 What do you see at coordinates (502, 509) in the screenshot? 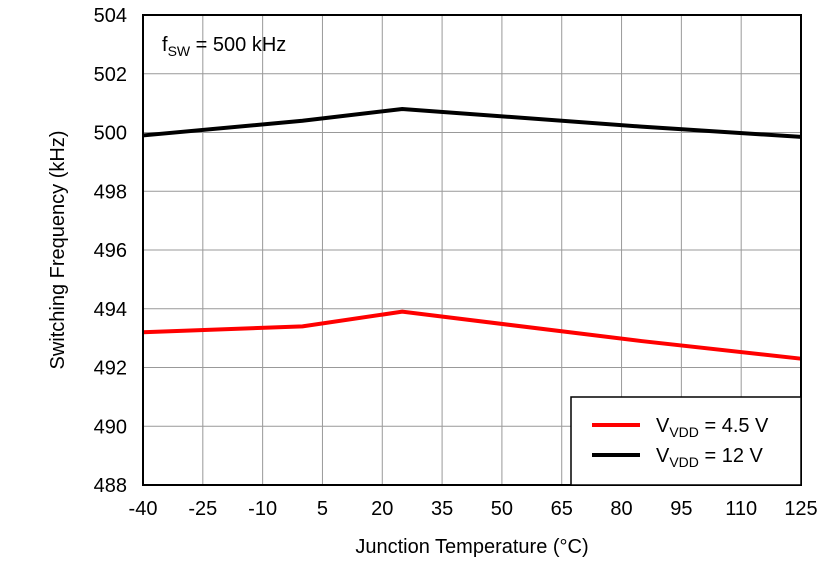
I see `x-tick-label: 50` at bounding box center [502, 509].